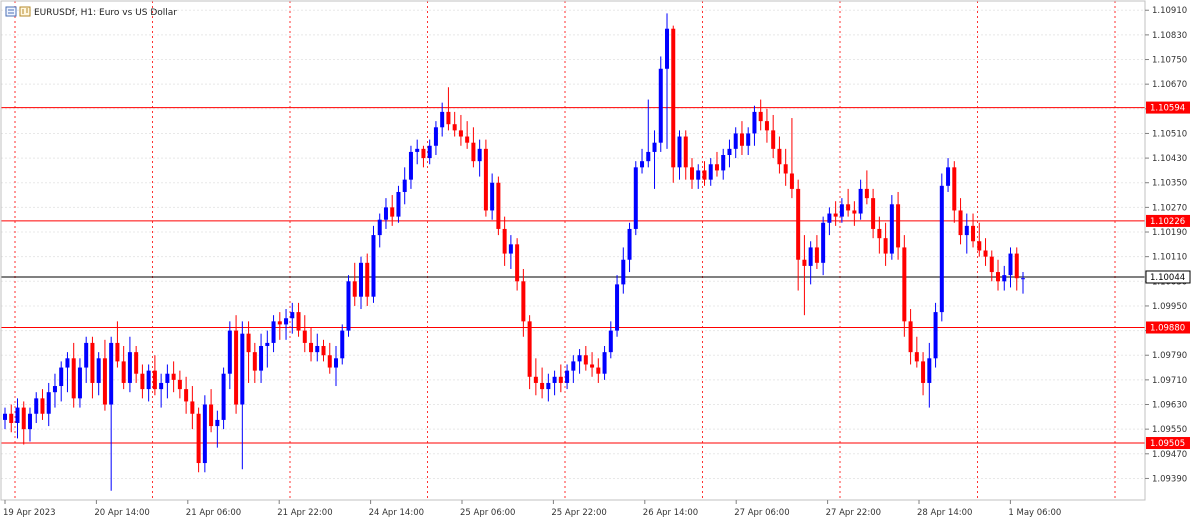  Describe the element at coordinates (1168, 275) in the screenshot. I see `level-price-labels: 1.10594 1.10226 1.09880 1.09505 1.10044` at that location.